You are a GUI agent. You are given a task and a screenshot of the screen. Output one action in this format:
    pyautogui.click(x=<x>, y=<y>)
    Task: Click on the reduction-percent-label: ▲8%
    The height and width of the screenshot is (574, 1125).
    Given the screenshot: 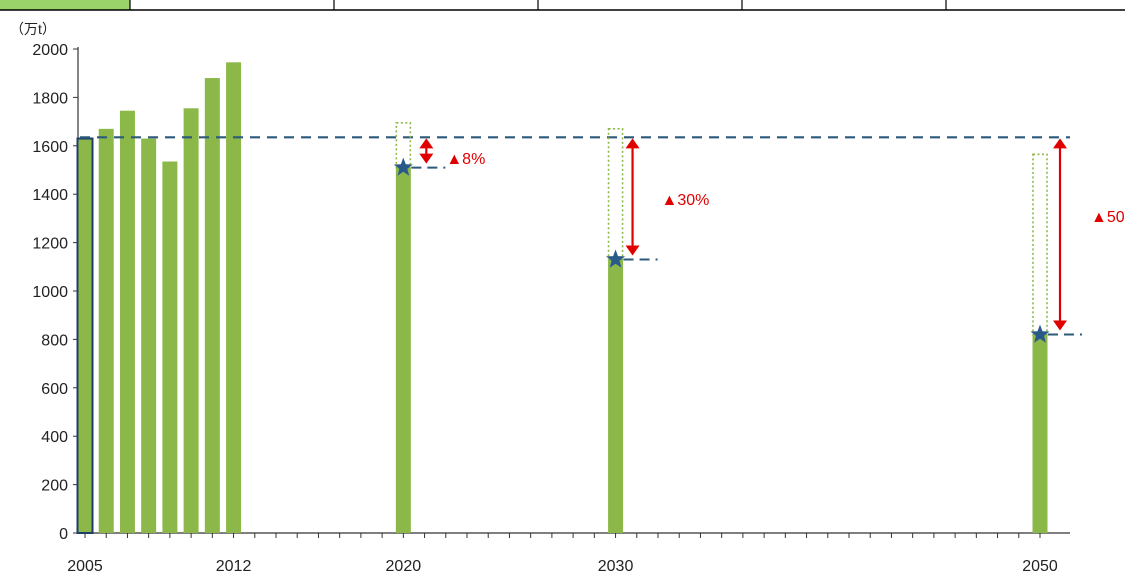 What is the action you would take?
    pyautogui.click(x=465, y=159)
    